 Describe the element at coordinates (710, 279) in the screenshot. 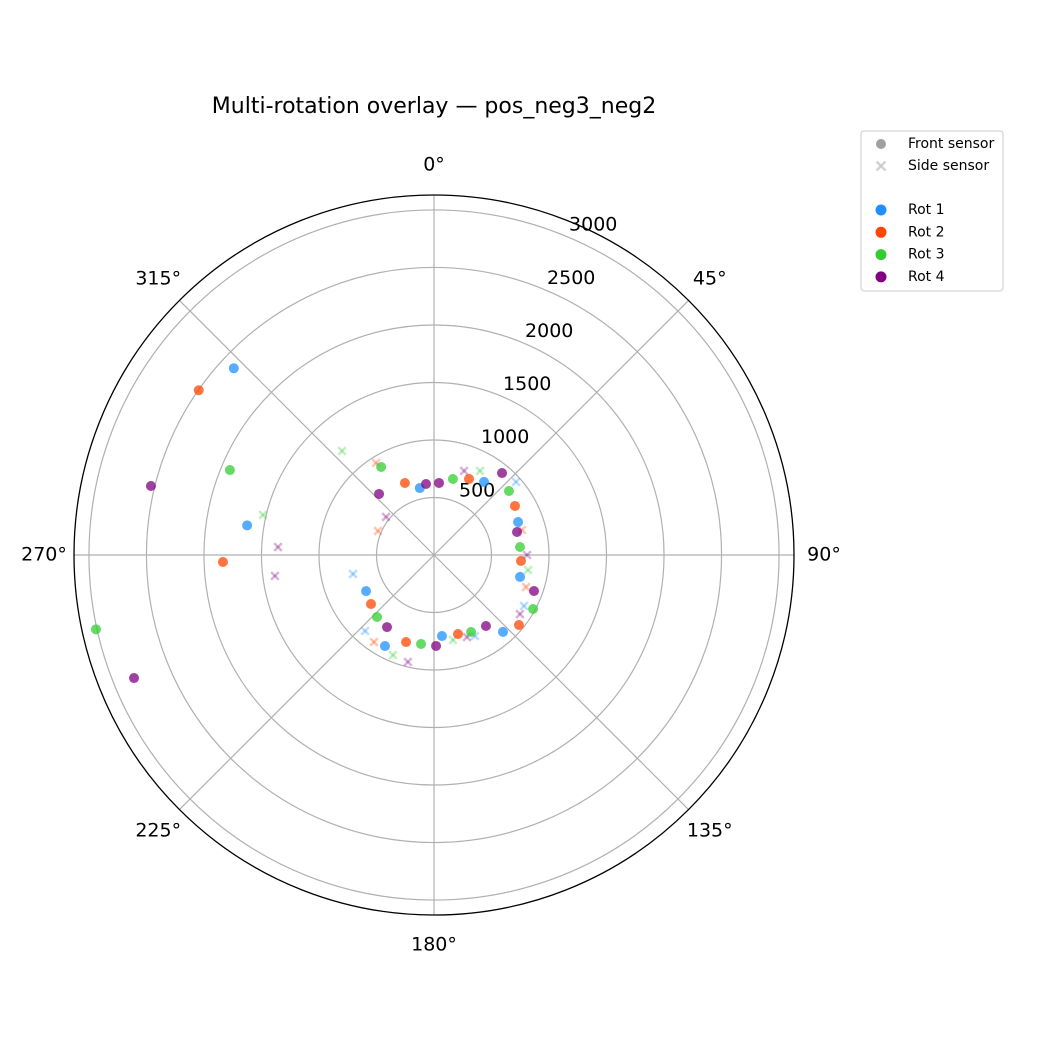

I see `theta-tick-label: 45°` at that location.